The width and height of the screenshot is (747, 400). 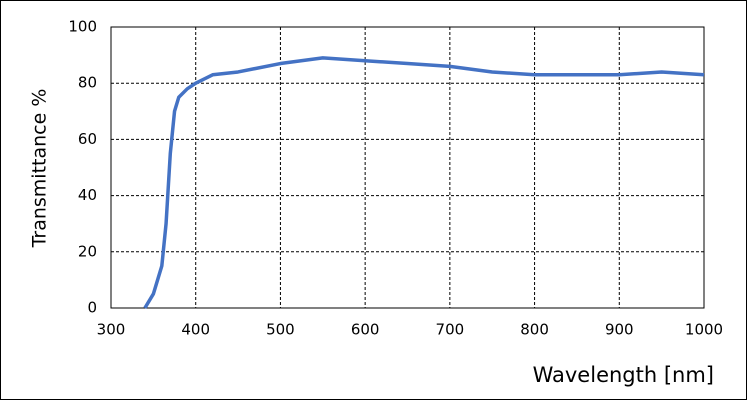 I want to click on x-tick-label: 300, so click(x=111, y=330).